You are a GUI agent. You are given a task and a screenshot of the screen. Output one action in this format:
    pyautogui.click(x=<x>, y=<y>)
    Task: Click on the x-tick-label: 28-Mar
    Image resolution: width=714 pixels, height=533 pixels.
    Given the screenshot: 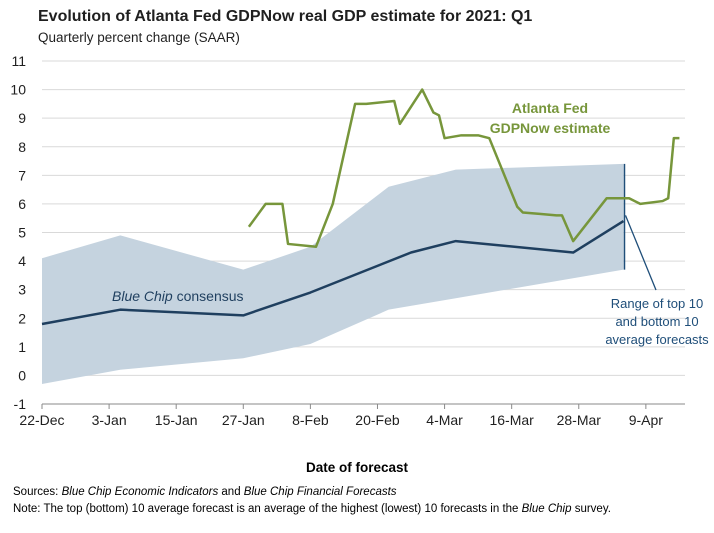 What is the action you would take?
    pyautogui.click(x=579, y=420)
    